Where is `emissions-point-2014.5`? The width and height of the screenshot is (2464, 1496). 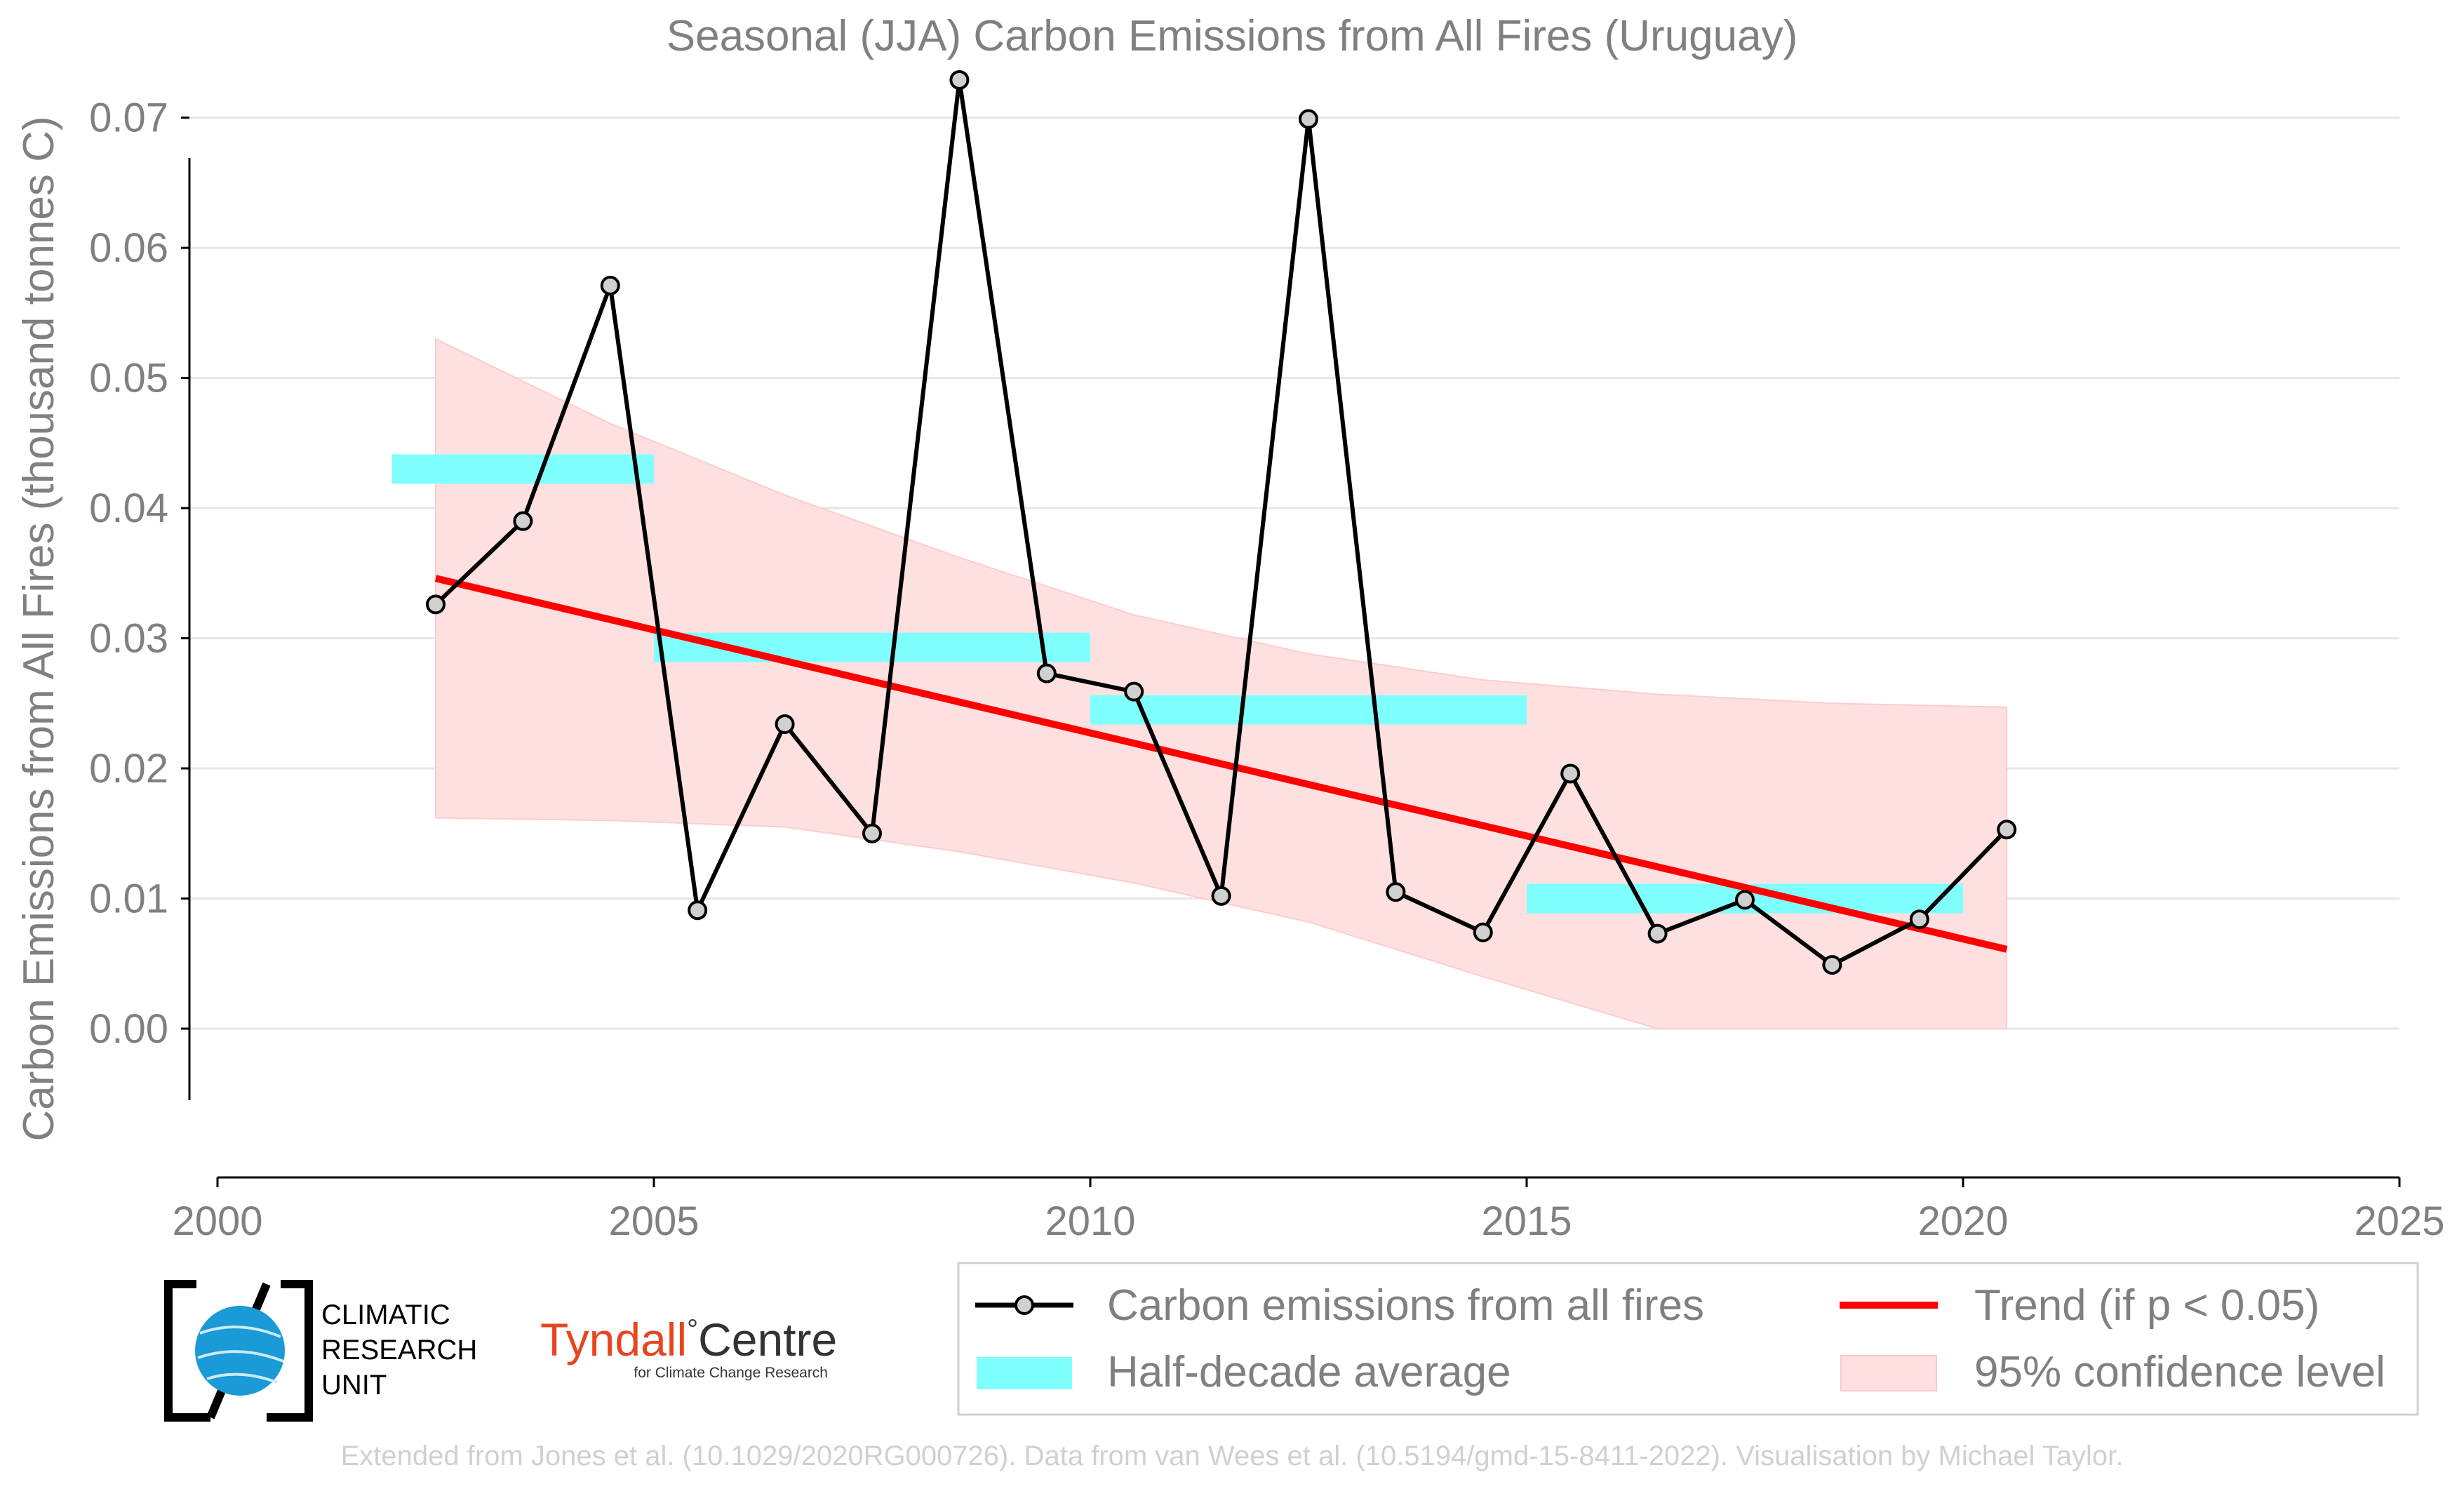 emissions-point-2014.5 is located at coordinates (1483, 932).